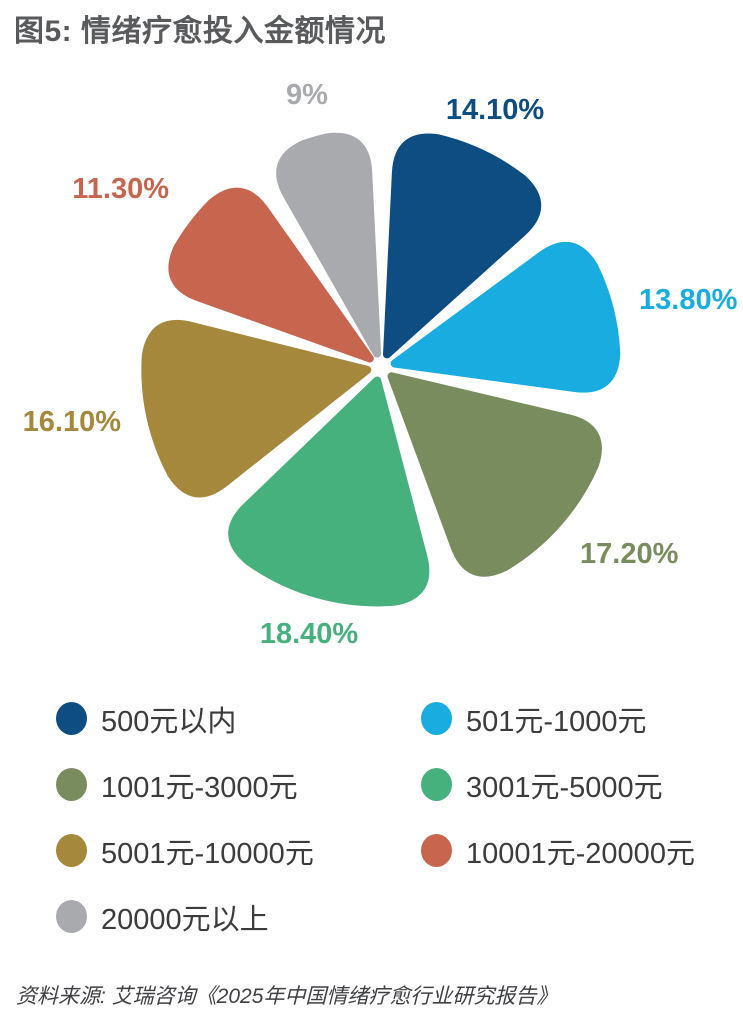  I want to click on legend-item: 20000元以上, so click(238, 918).